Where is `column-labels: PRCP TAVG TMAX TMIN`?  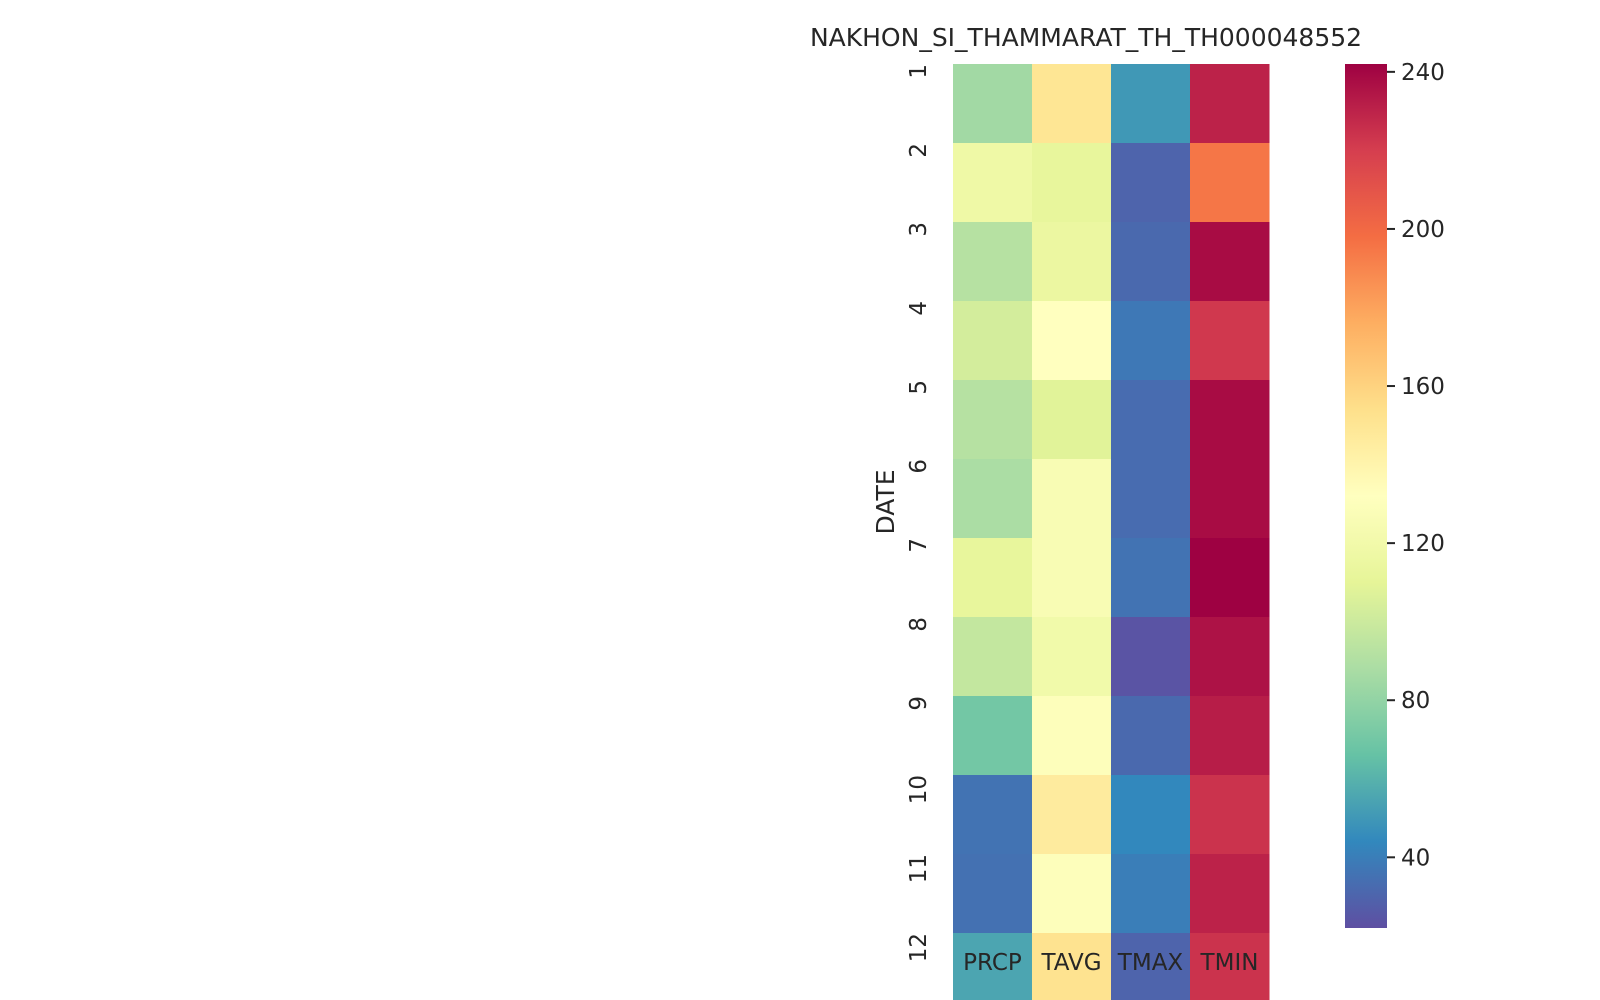 column-labels: PRCP TAVG TMAX TMIN is located at coordinates (1110, 963).